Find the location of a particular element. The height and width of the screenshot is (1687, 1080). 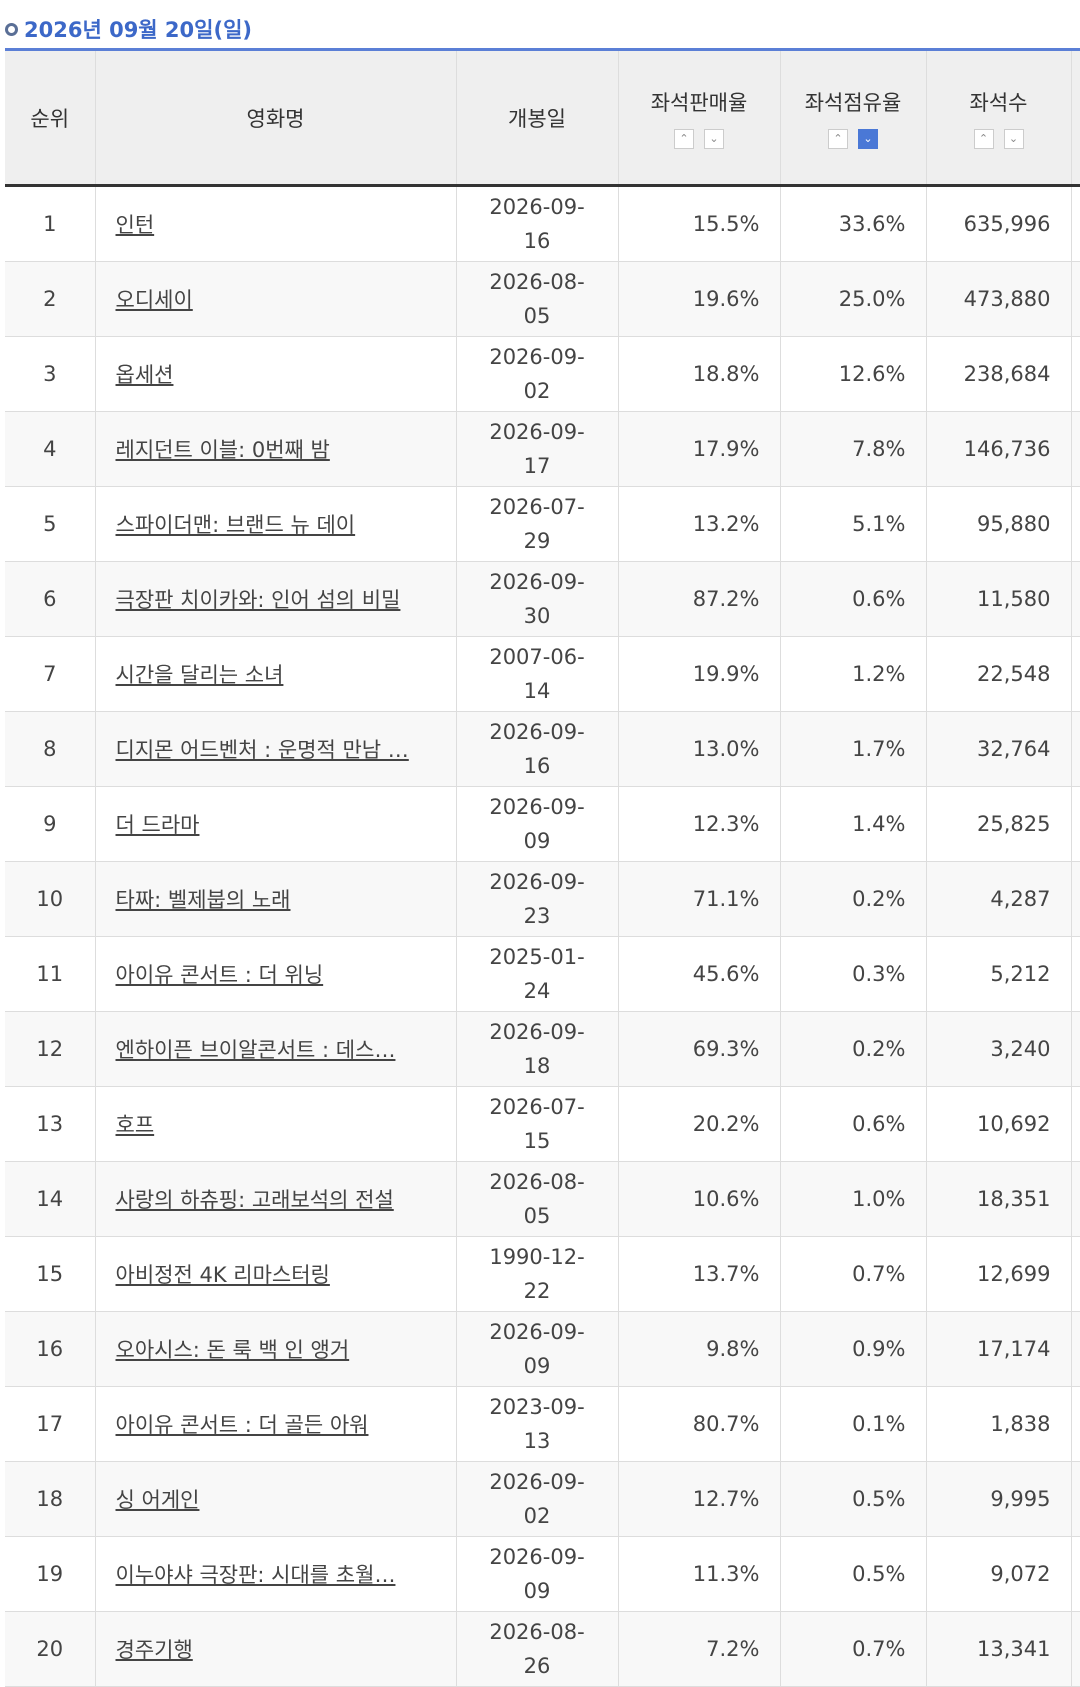

movie-title: 타짜: 벨제붑의 노래 is located at coordinates (203, 900).